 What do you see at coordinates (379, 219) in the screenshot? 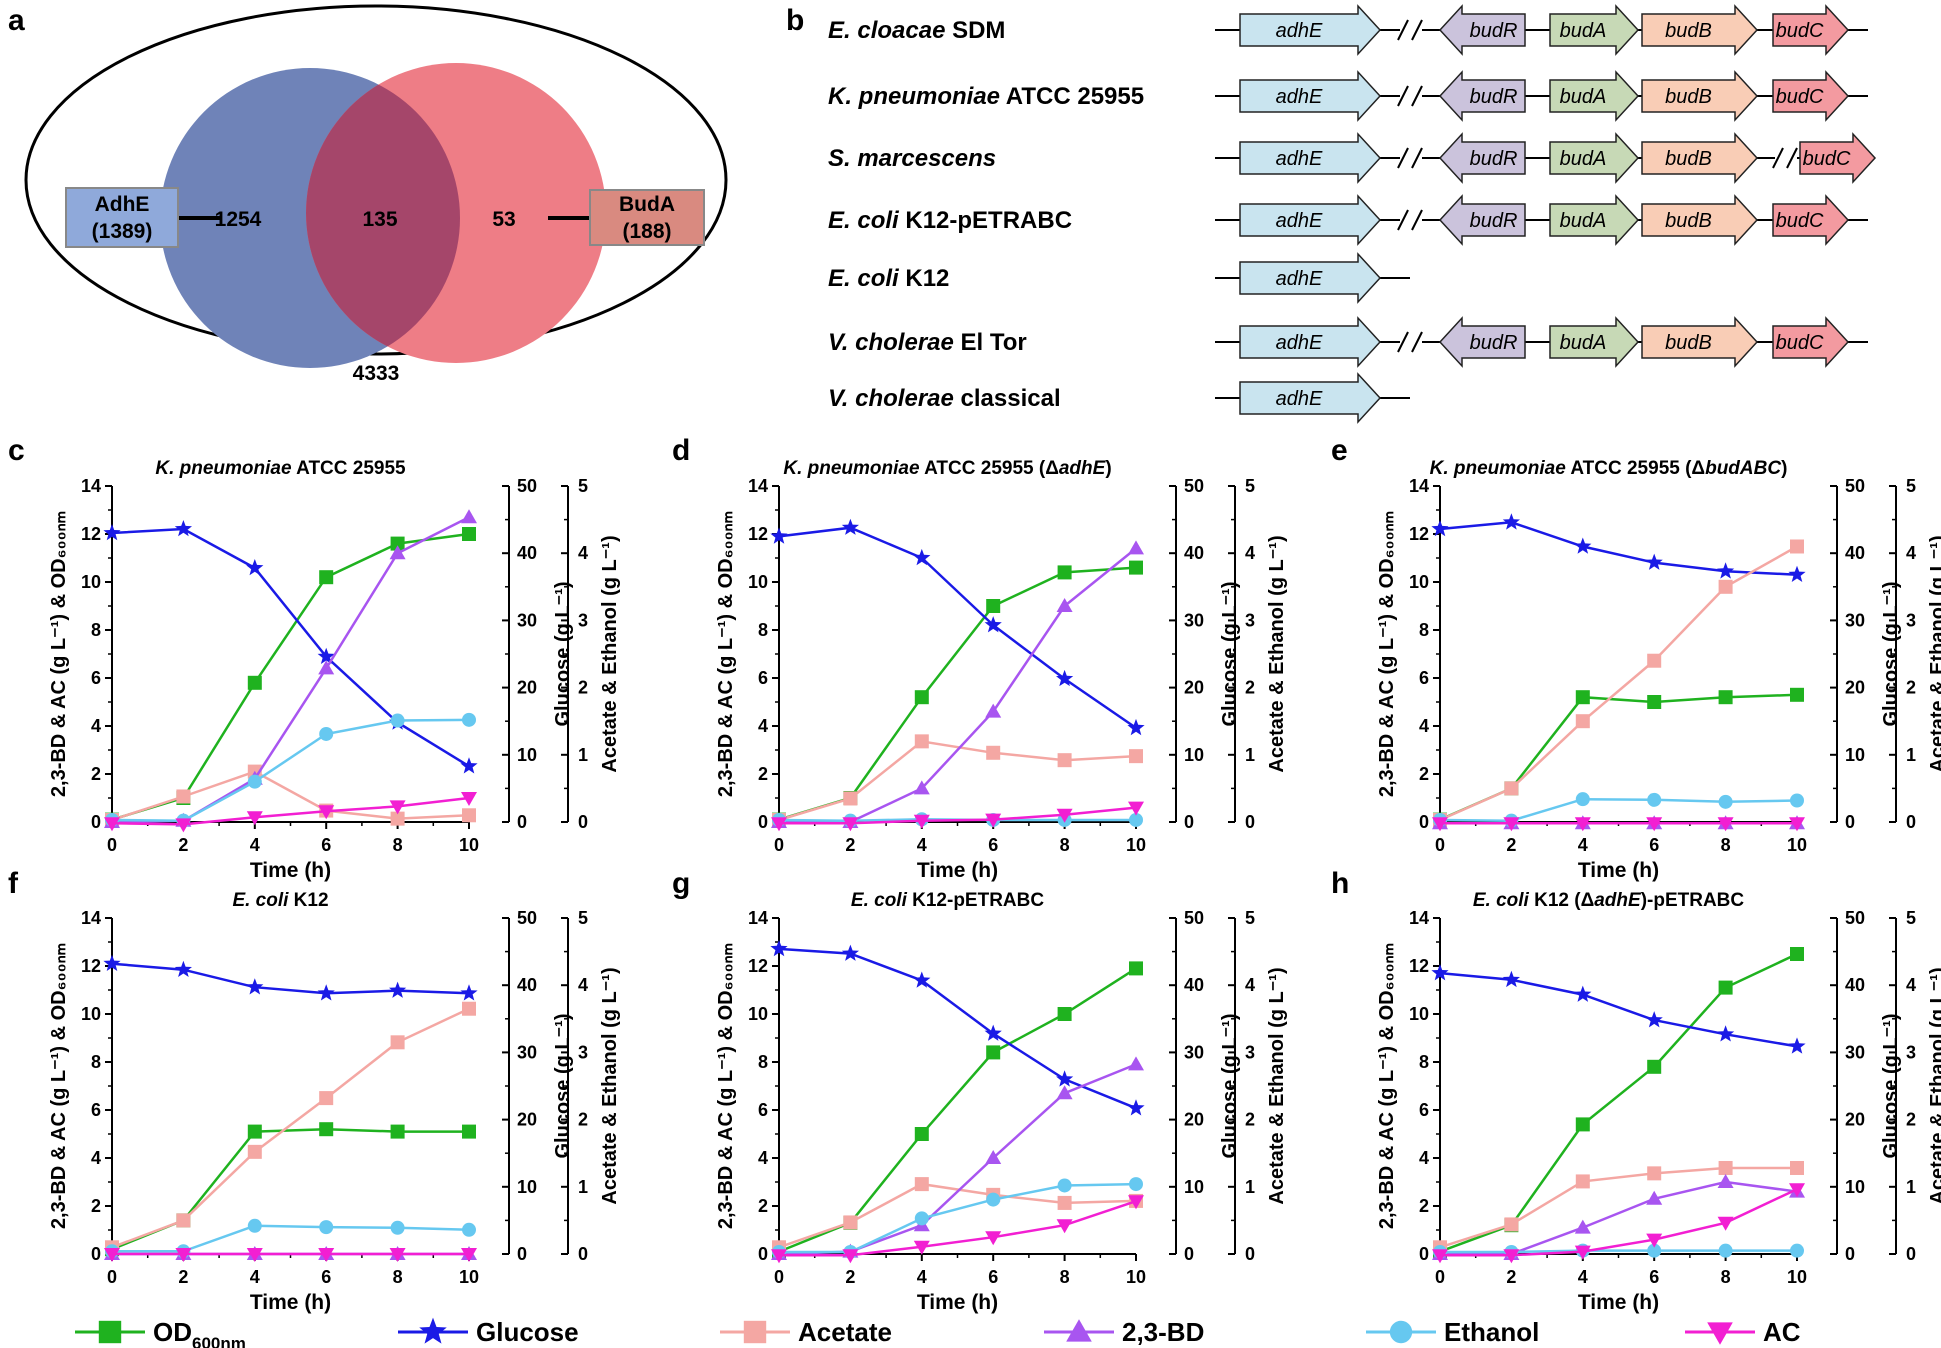
I see `venn-overlap-count: 135` at bounding box center [379, 219].